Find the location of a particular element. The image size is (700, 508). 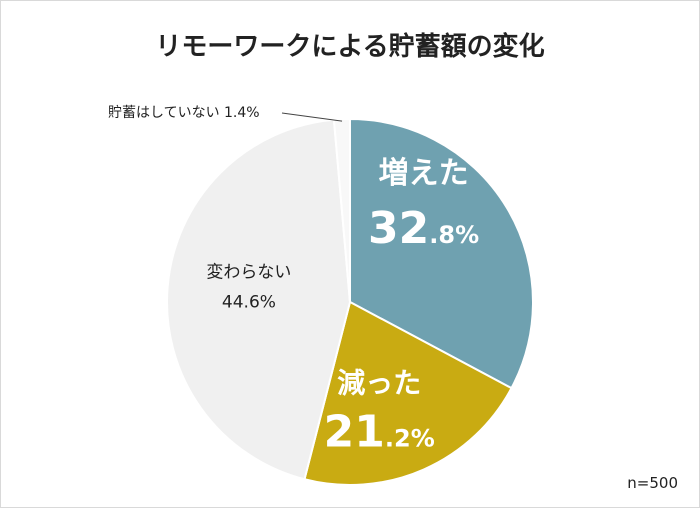

value-decreased: 21.2% is located at coordinates (379, 431).